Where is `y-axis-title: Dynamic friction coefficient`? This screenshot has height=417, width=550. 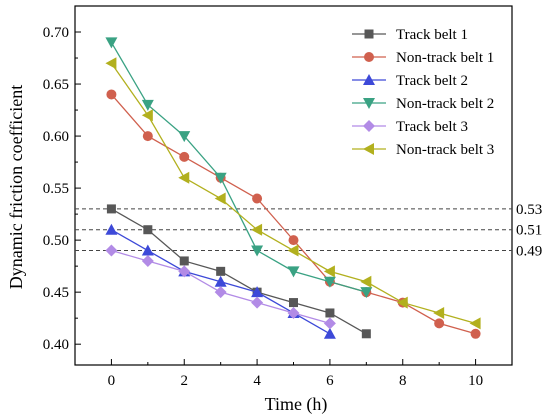 y-axis-title: Dynamic friction coefficient is located at coordinates (16, 187).